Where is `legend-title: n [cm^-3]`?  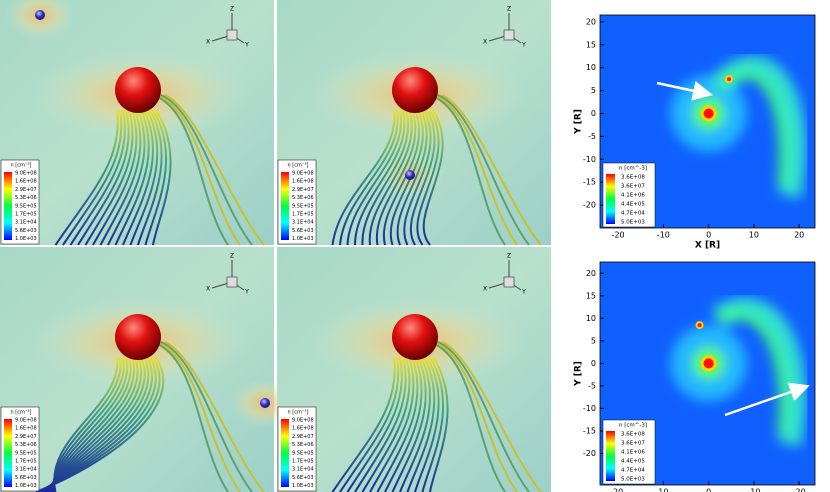
legend-title: n [cm^-3] is located at coordinates (633, 169).